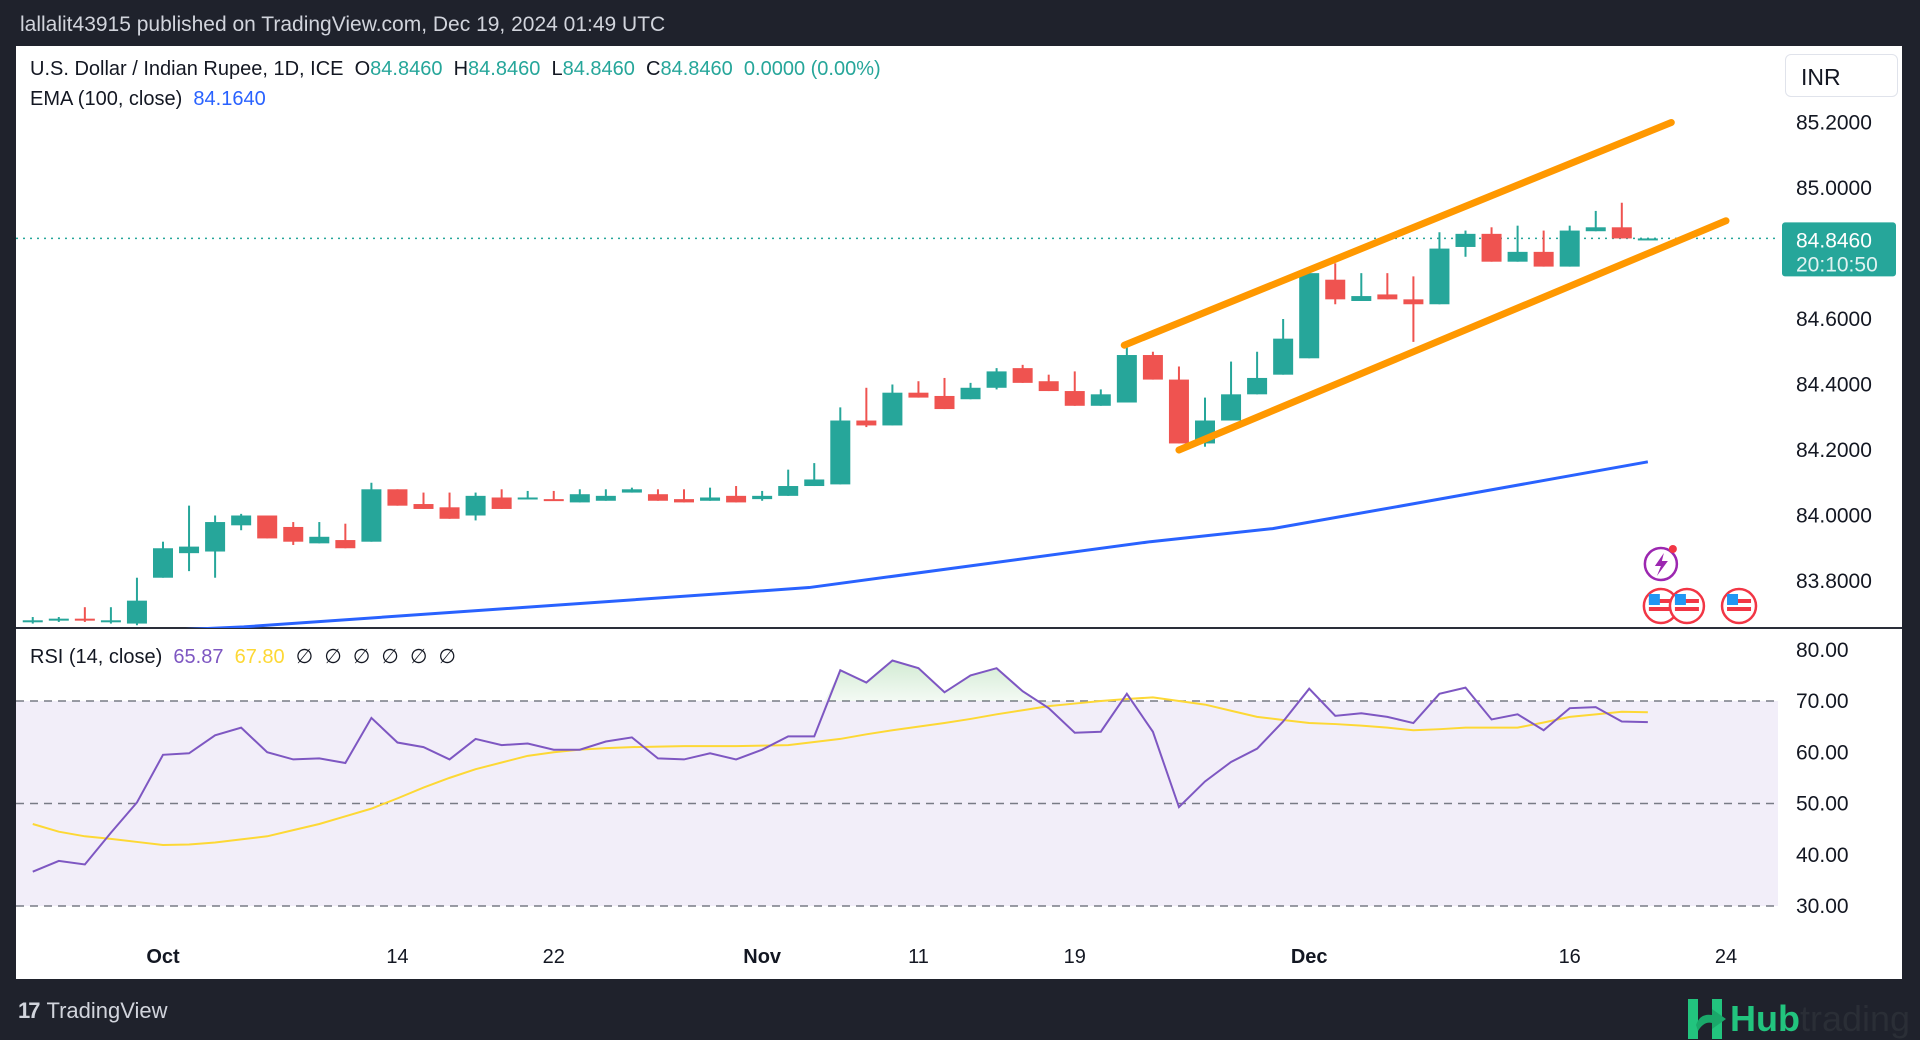 The image size is (1920, 1040). I want to click on change-value: 0.0000 (0.00%), so click(812, 69).